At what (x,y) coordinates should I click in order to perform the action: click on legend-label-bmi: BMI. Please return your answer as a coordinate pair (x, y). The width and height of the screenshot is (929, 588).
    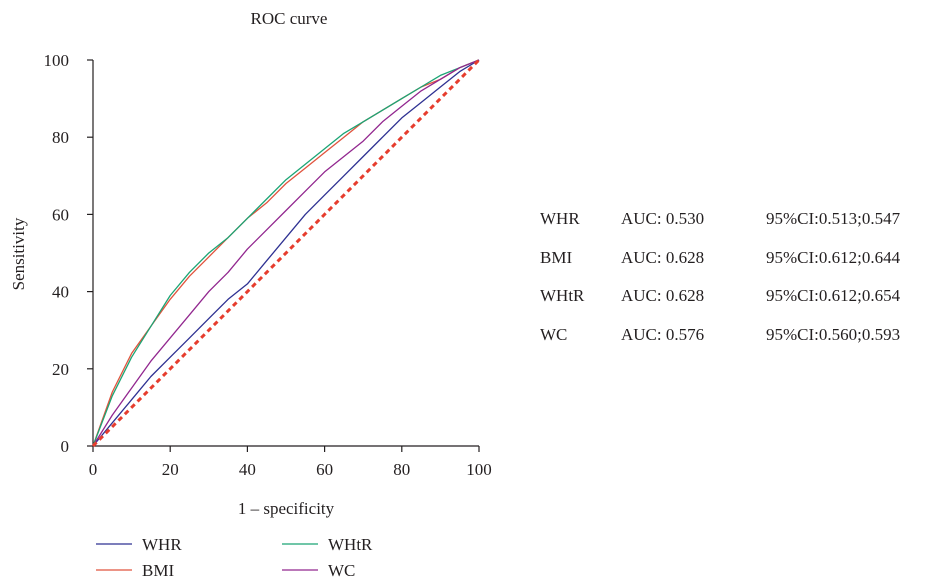
    Looking at the image, I should click on (158, 570).